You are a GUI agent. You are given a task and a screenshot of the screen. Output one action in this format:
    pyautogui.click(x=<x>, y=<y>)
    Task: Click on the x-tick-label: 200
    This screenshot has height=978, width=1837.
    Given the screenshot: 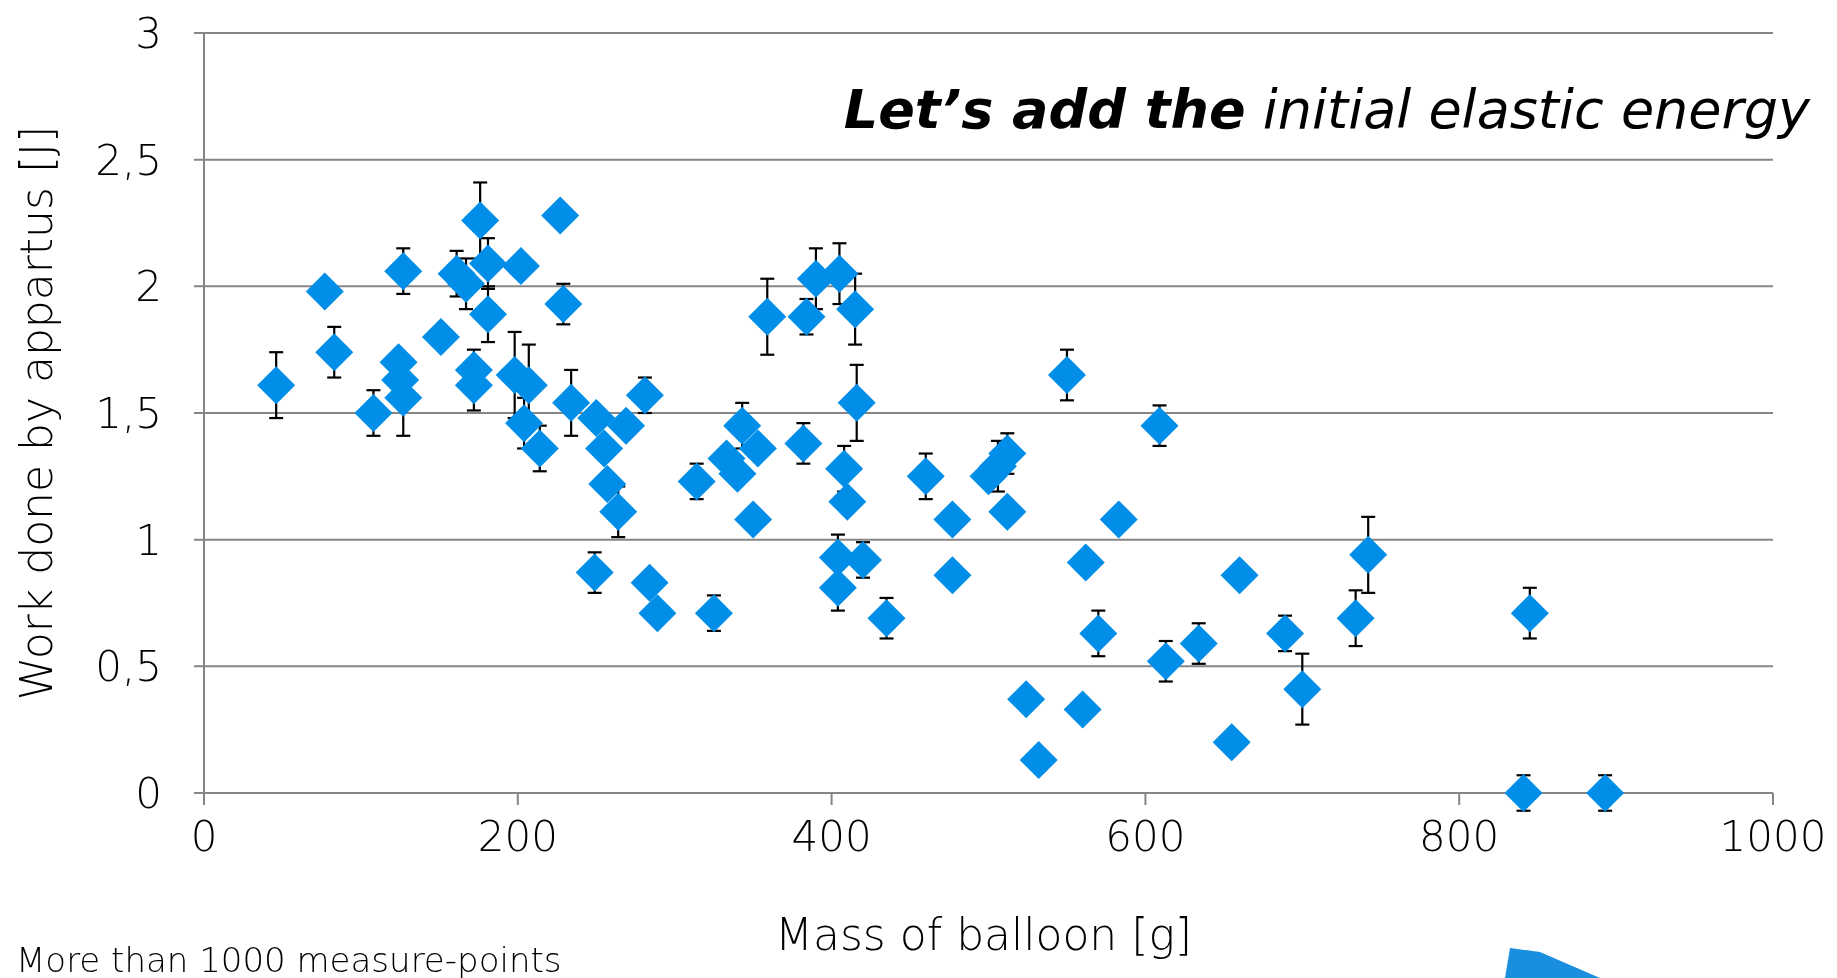 What is the action you would take?
    pyautogui.click(x=517, y=836)
    